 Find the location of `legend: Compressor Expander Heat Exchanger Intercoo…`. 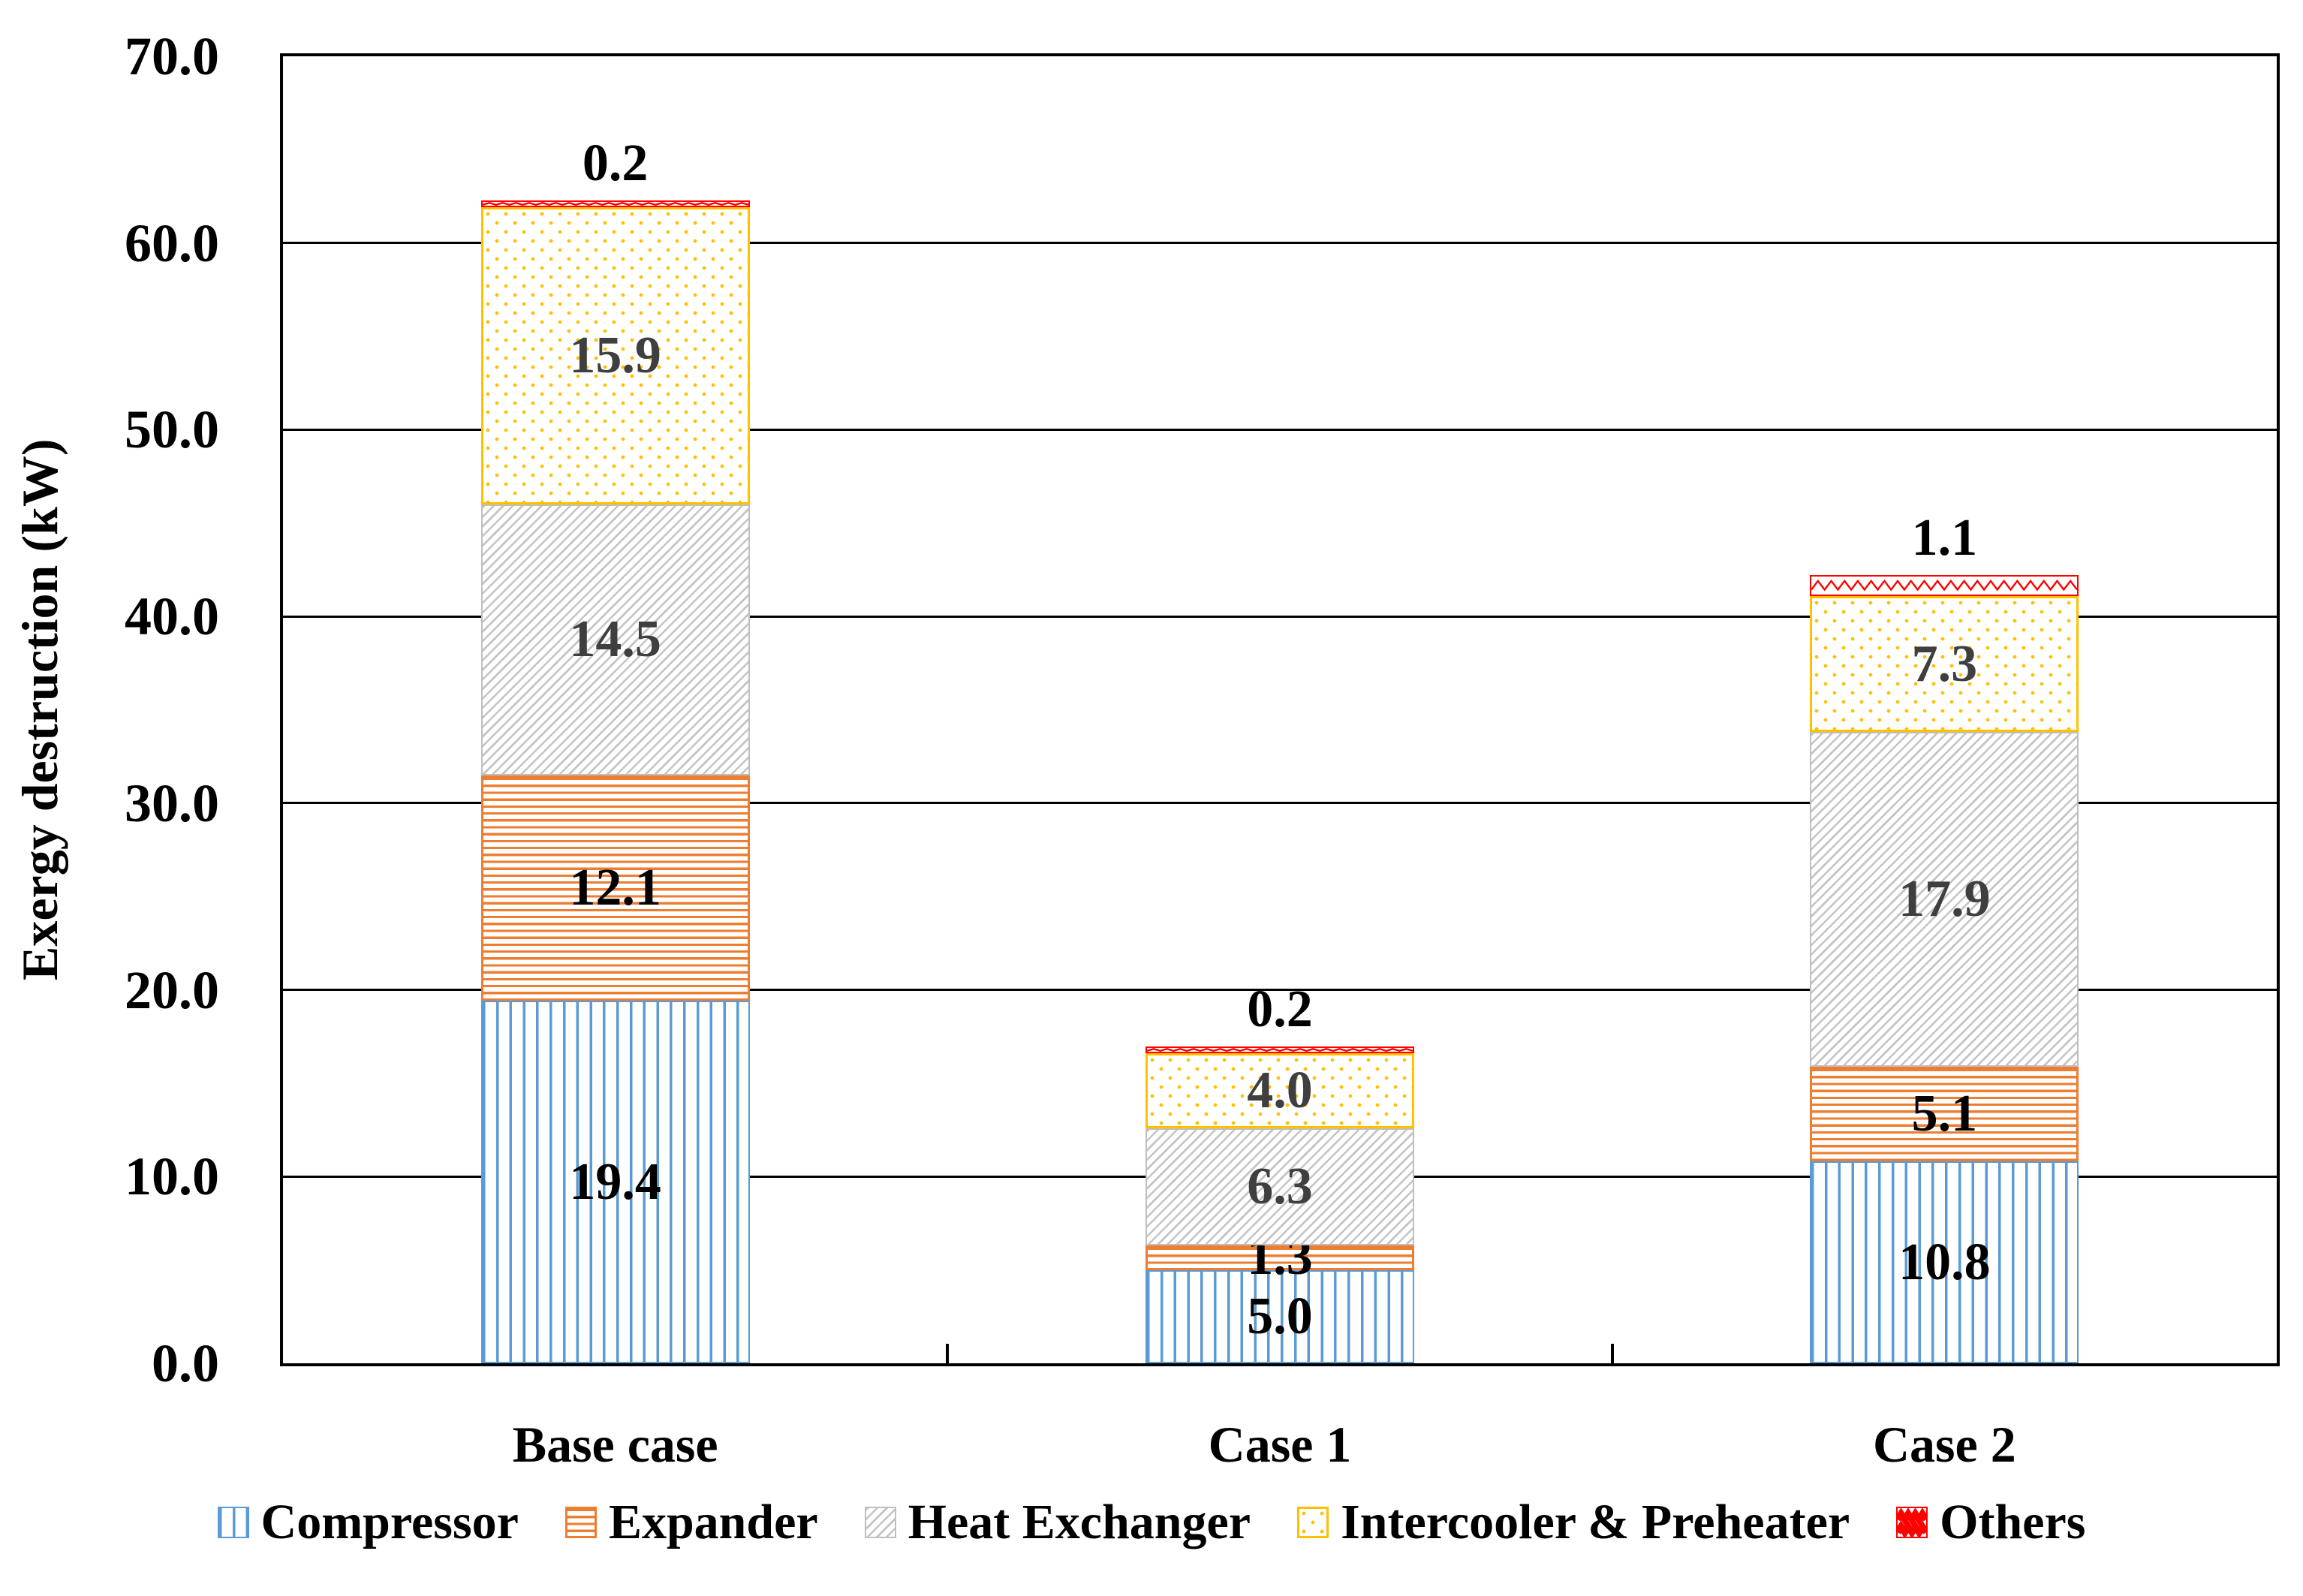

legend: Compressor Expander Heat Exchanger Intercoo… is located at coordinates (1151, 1522).